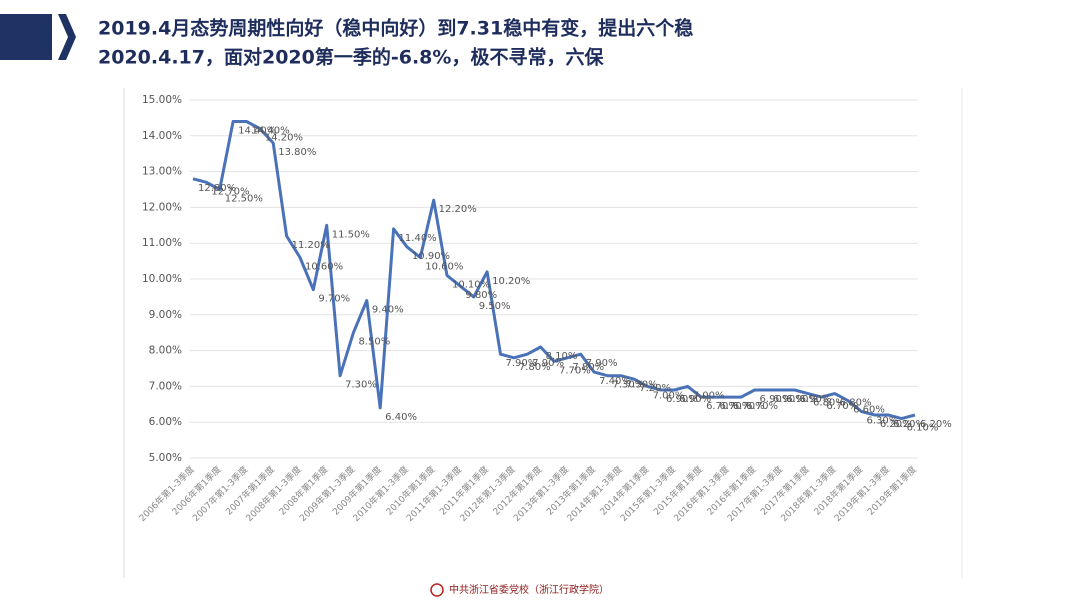 The height and width of the screenshot is (605, 1080). What do you see at coordinates (67, 37) in the screenshot?
I see `banner-chevron` at bounding box center [67, 37].